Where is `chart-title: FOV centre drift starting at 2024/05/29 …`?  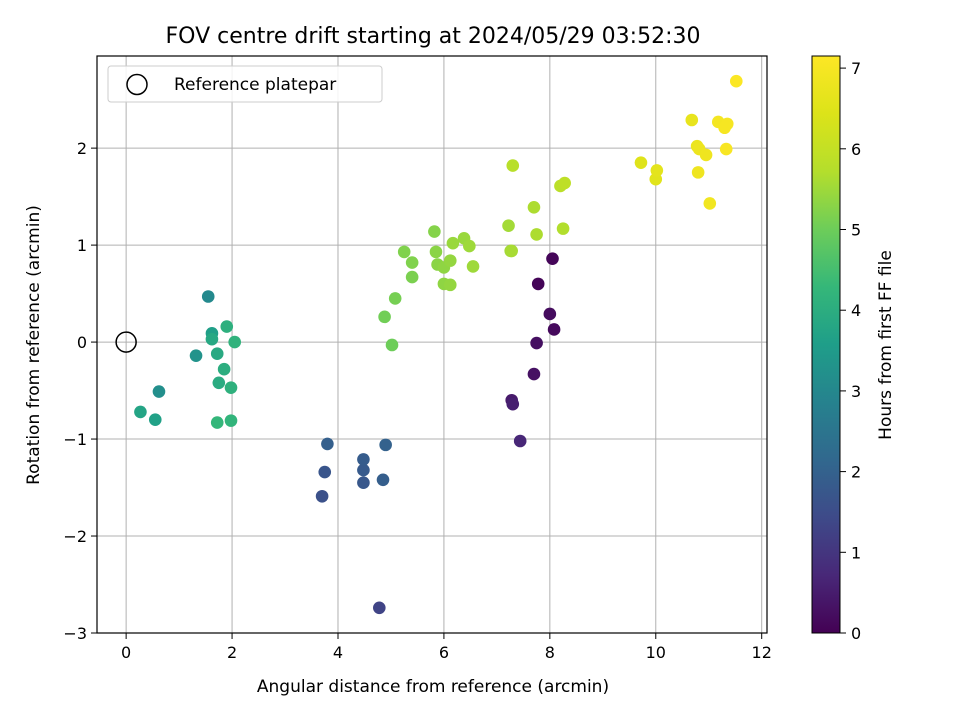 chart-title: FOV centre drift starting at 2024/05/29 … is located at coordinates (433, 36).